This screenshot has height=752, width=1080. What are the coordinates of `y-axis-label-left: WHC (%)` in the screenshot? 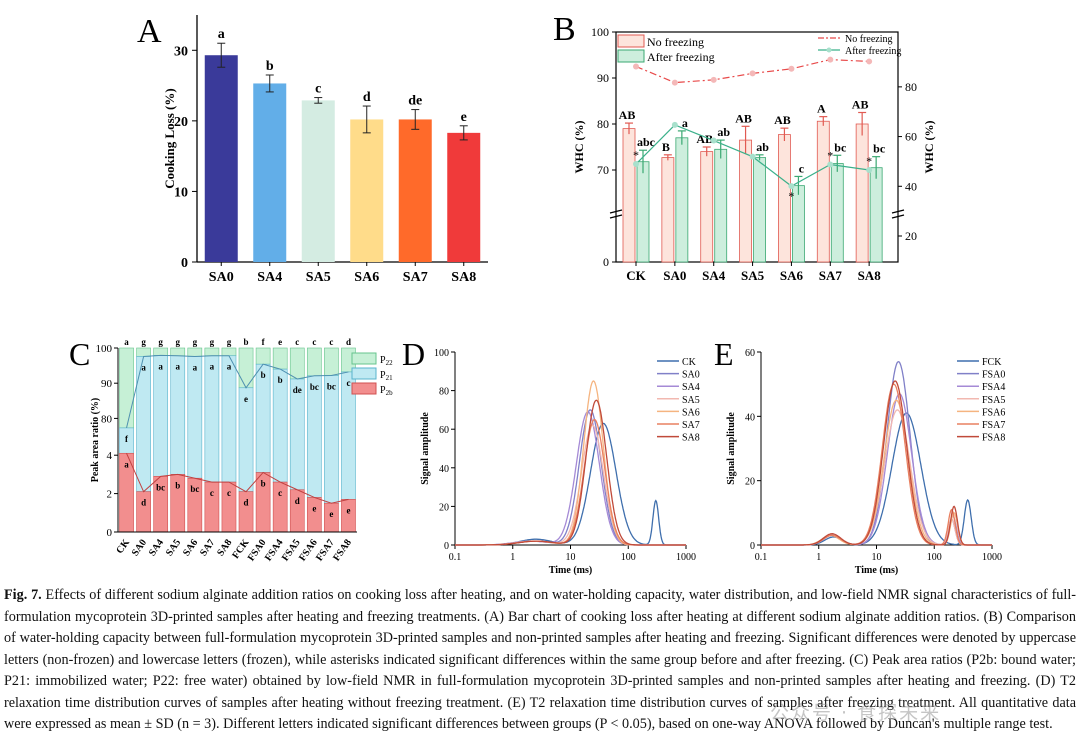 It's located at (579, 147).